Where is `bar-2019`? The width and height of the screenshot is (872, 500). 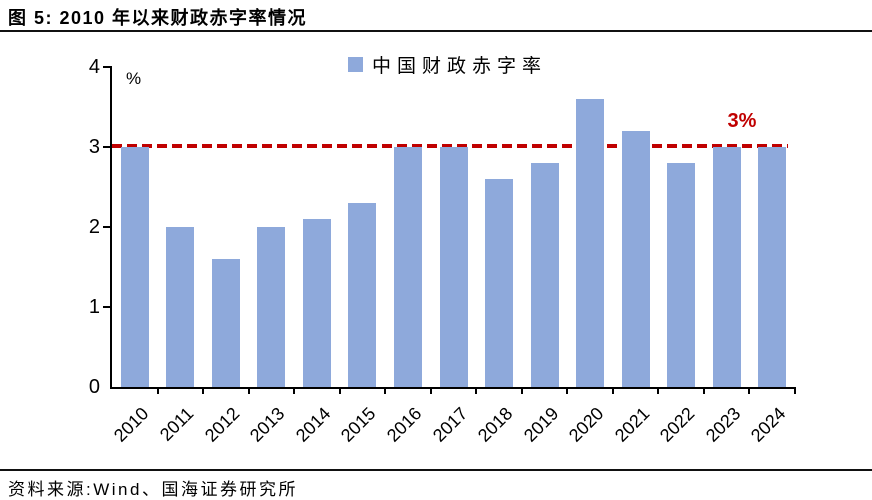
bar-2019 is located at coordinates (544, 275).